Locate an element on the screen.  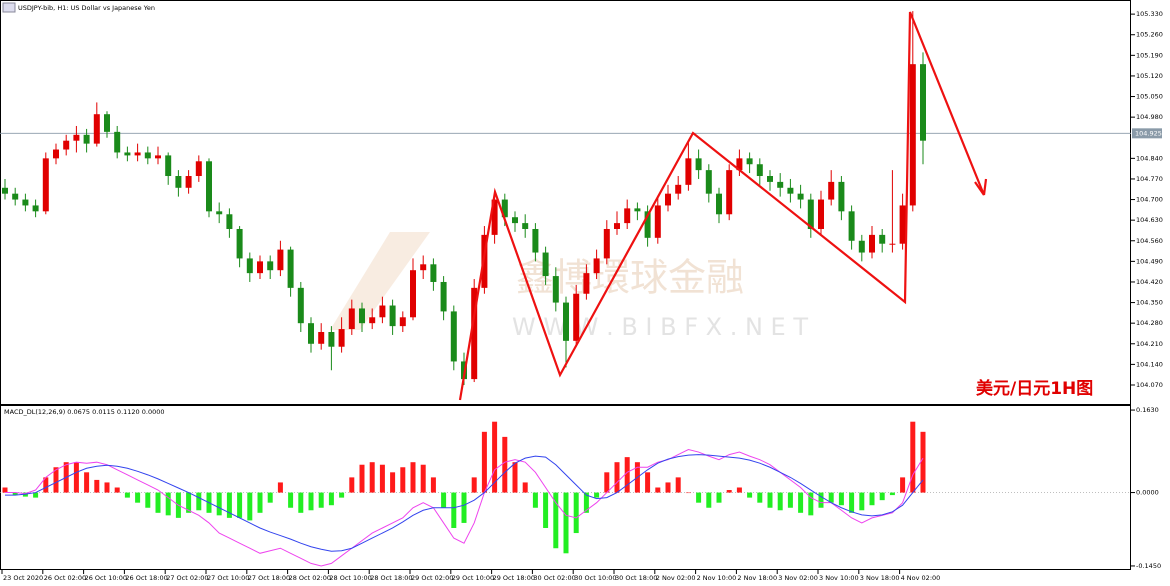
x-tick-label: 26 Oct 18:00 is located at coordinates (146, 578).